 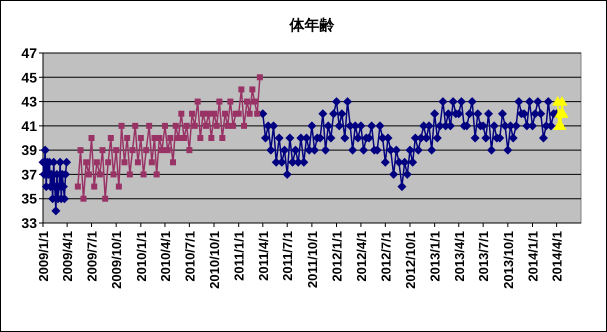 What do you see at coordinates (410, 260) in the screenshot?
I see `x-tick-label: 2012/10/1` at bounding box center [410, 260].